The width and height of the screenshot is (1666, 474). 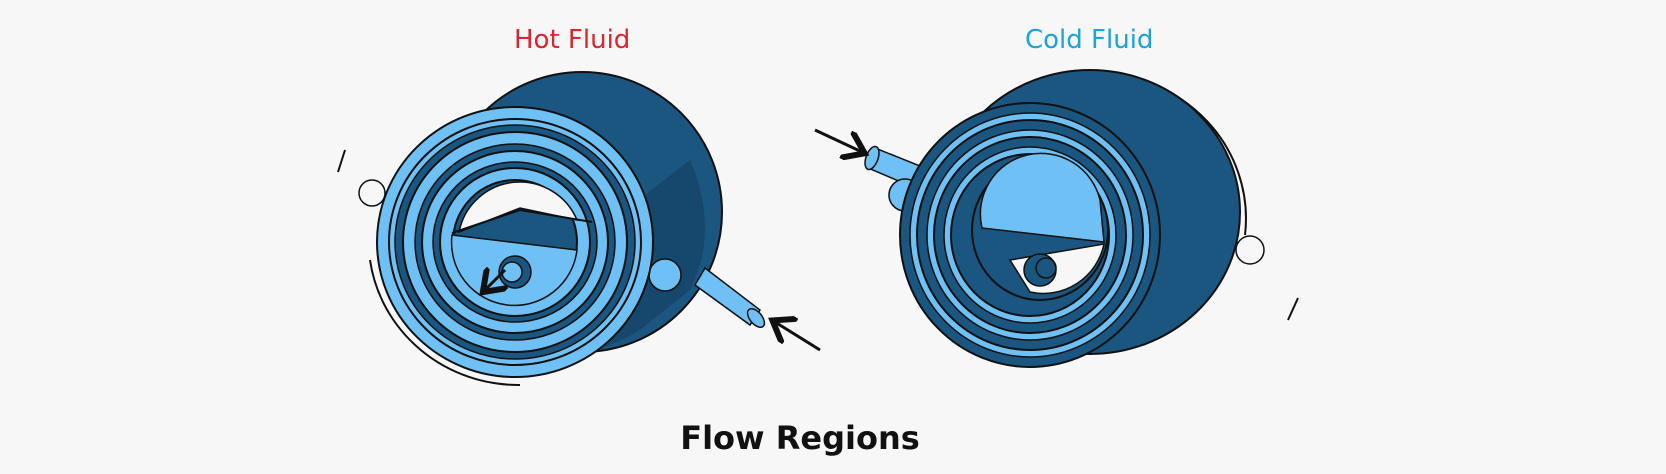 What do you see at coordinates (495, 280) in the screenshot?
I see `hot-inner-arrow` at bounding box center [495, 280].